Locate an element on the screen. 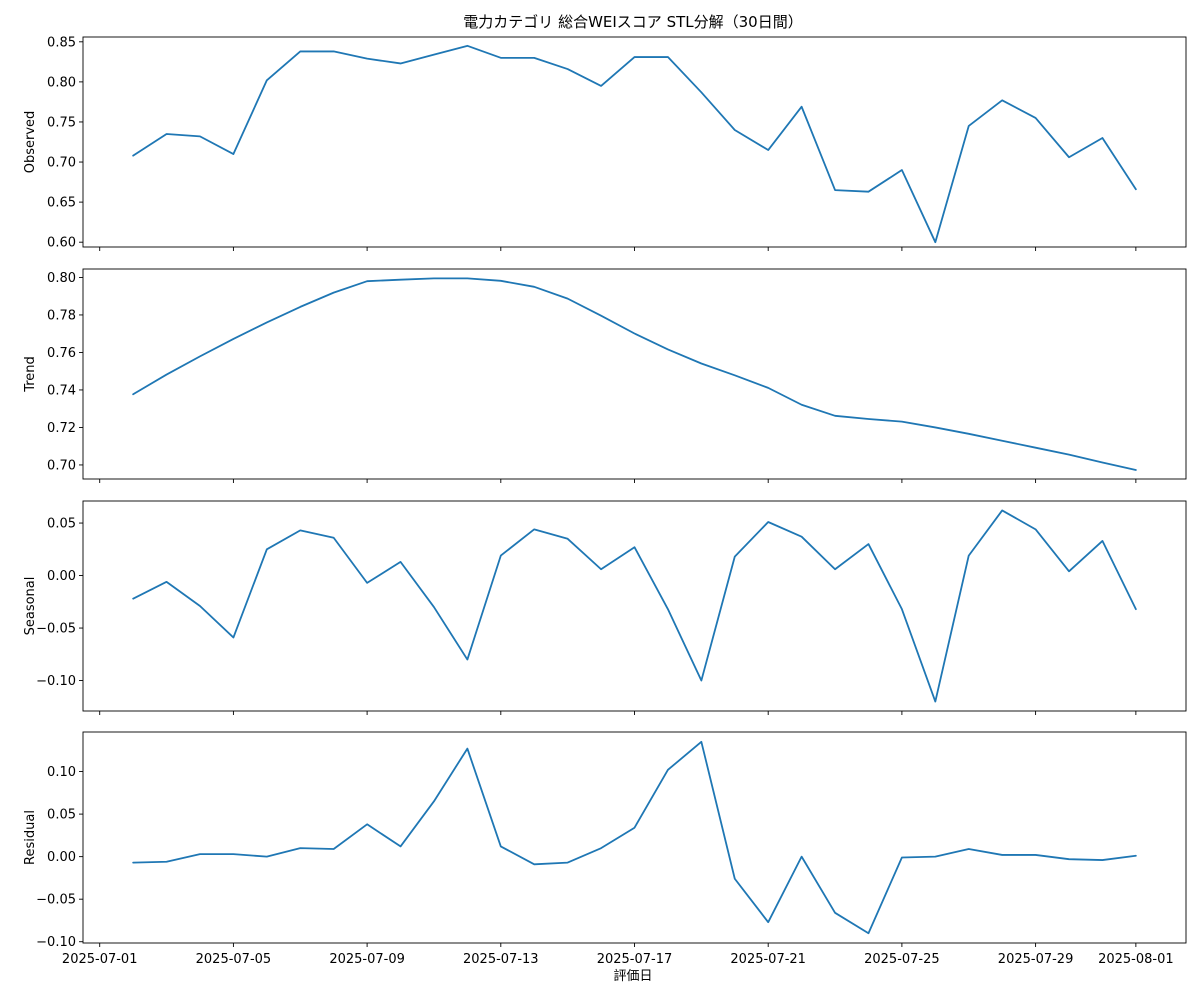  y-tick-label: 0.76 is located at coordinates (61, 353).